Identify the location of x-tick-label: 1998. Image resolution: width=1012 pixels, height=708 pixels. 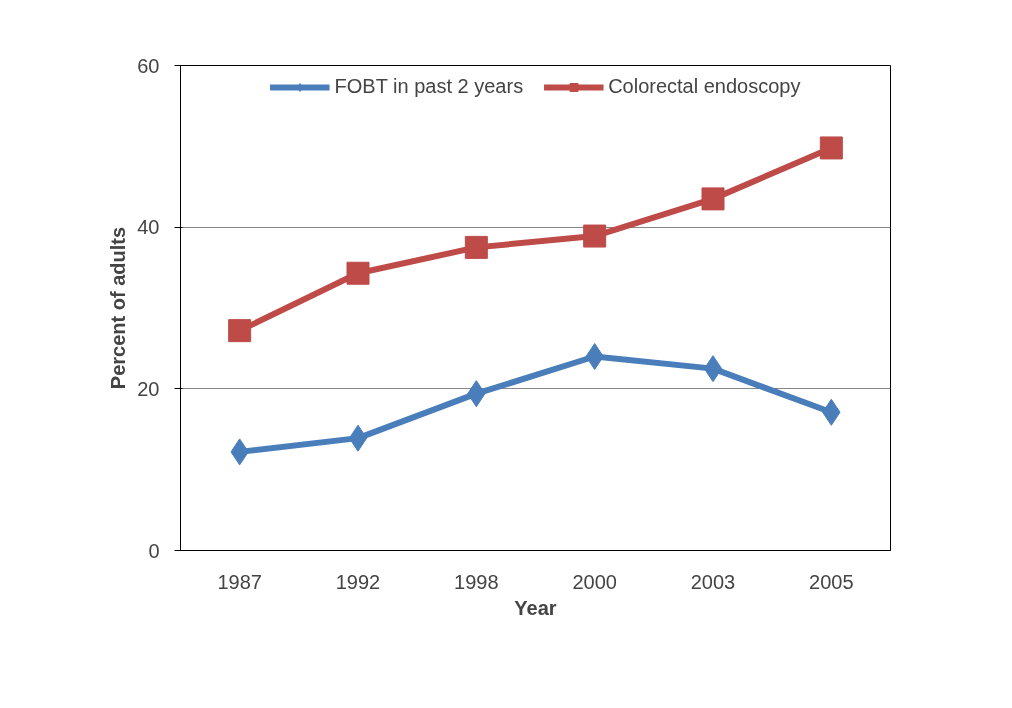
(476, 581).